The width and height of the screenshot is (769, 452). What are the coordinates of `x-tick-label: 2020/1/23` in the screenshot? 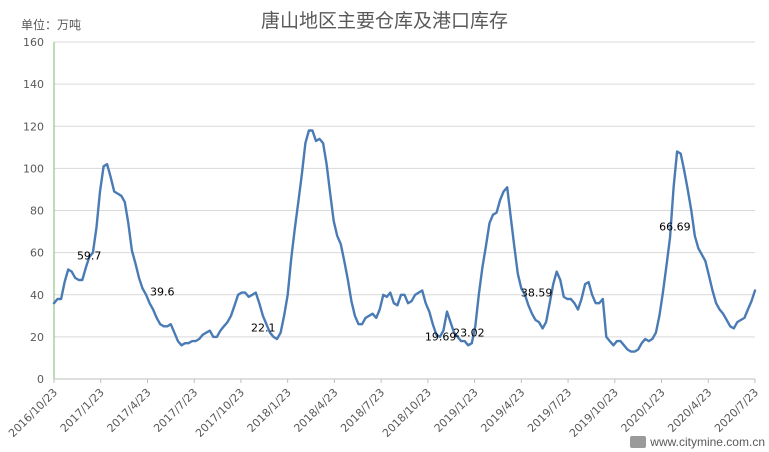 It's located at (643, 410).